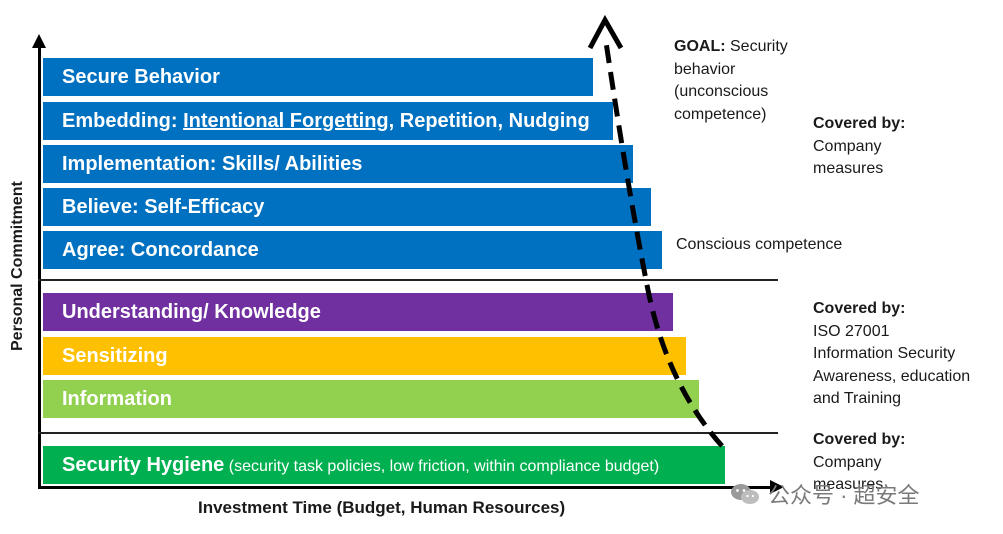 Image resolution: width=1003 pixels, height=534 pixels. What do you see at coordinates (141, 77) in the screenshot?
I see `bar-label: Secure Behavior` at bounding box center [141, 77].